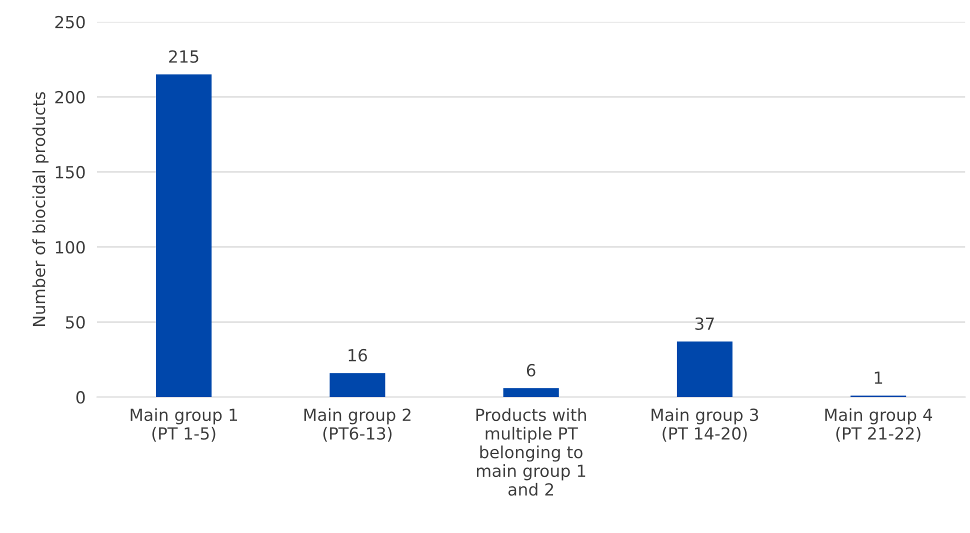 This screenshot has height=533, width=970. Describe the element at coordinates (40, 209) in the screenshot. I see `y-axis-title: Number of biocidal products` at that location.